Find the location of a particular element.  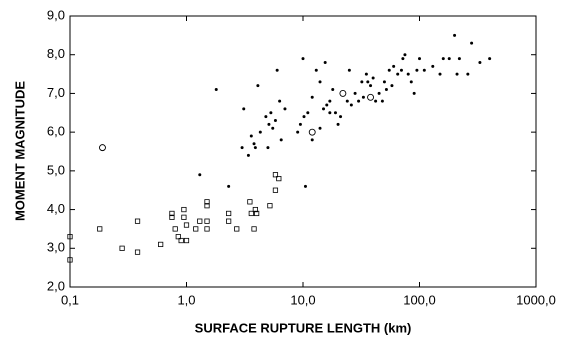

x-tick-label: 10,0 is located at coordinates (302, 299).